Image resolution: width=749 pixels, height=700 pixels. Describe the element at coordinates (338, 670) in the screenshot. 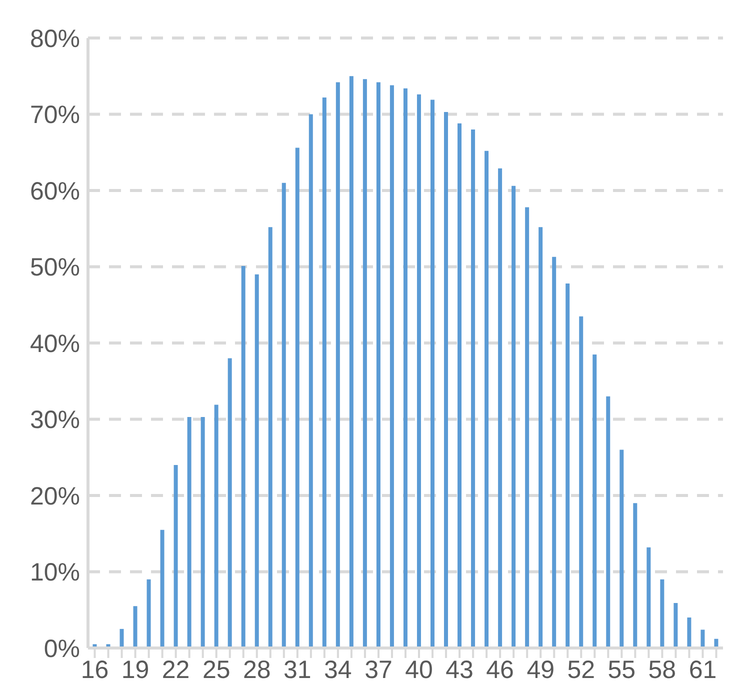

I see `x-tick-label: 34` at that location.